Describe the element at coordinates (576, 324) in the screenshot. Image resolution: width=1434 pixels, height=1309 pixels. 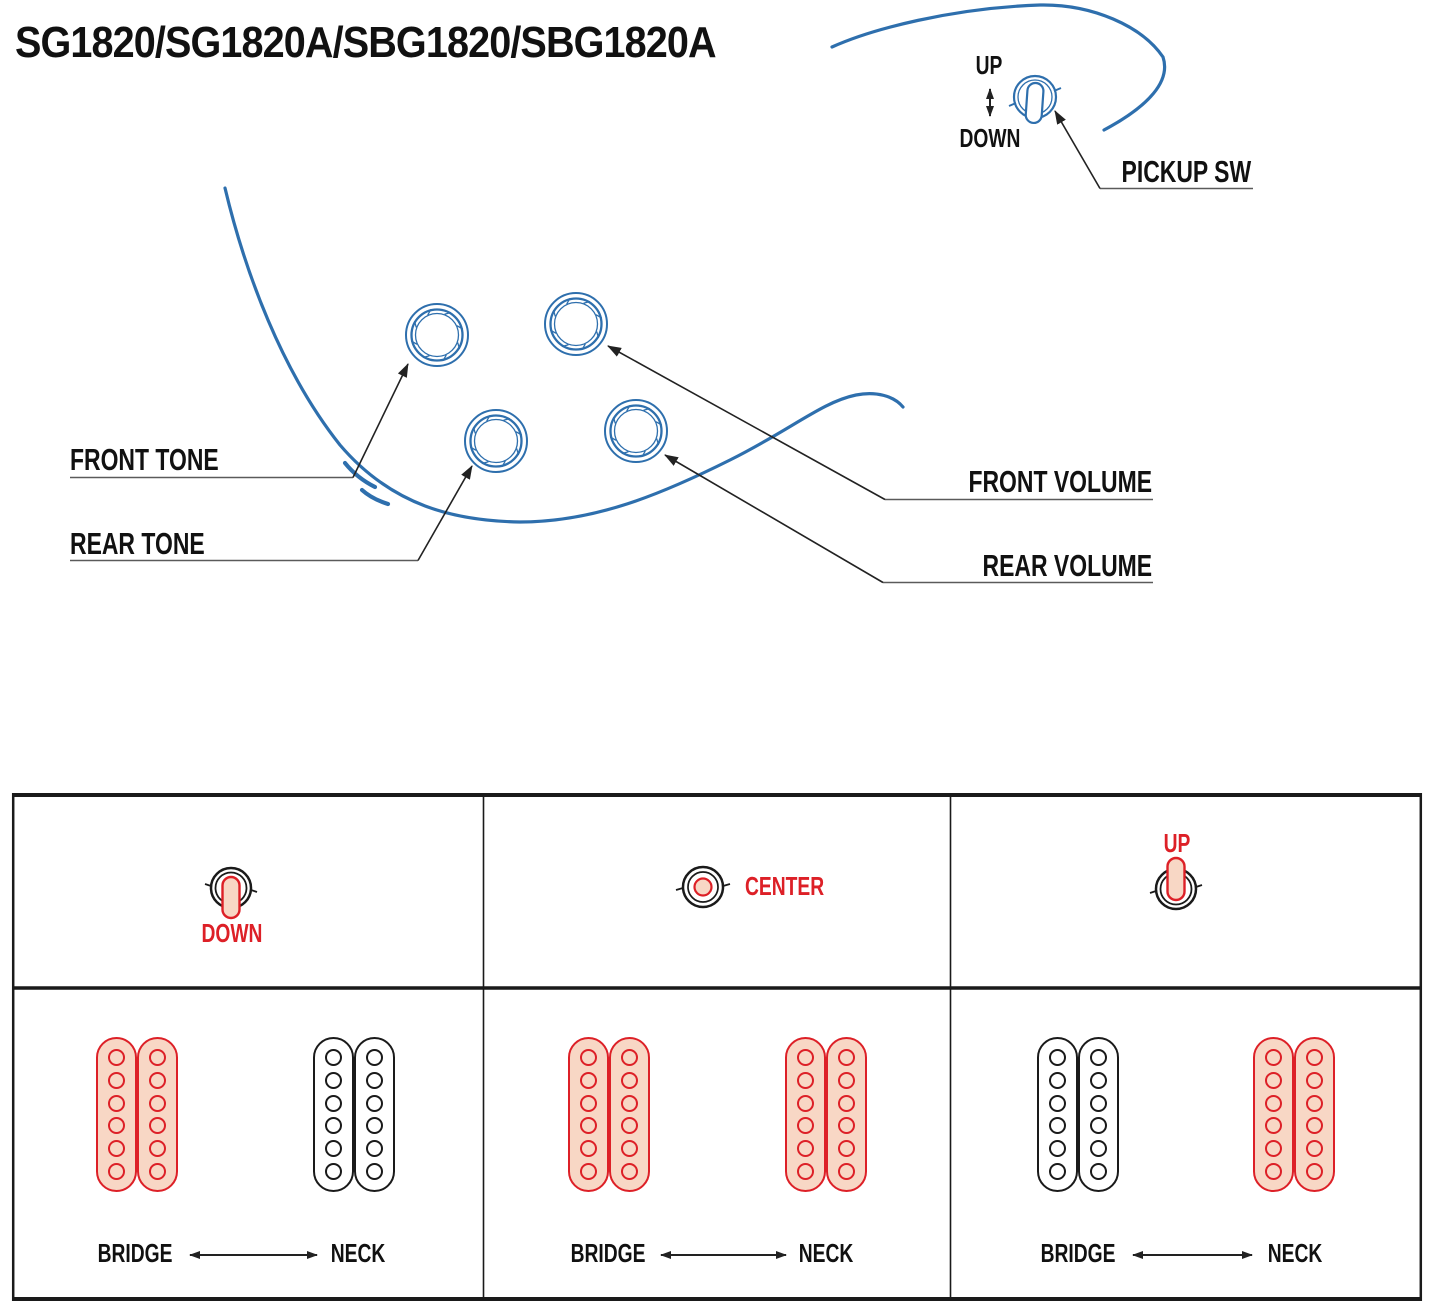
I see `front-volume-knob` at that location.